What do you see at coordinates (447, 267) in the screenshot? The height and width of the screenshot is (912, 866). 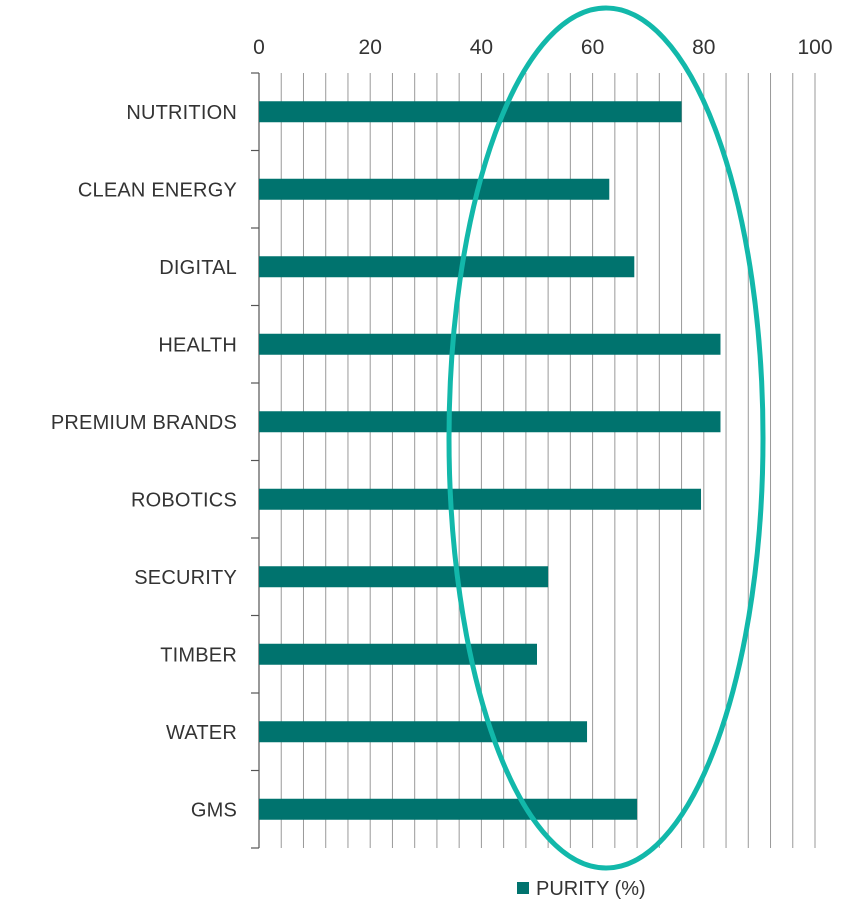 I see `bar-digital` at bounding box center [447, 267].